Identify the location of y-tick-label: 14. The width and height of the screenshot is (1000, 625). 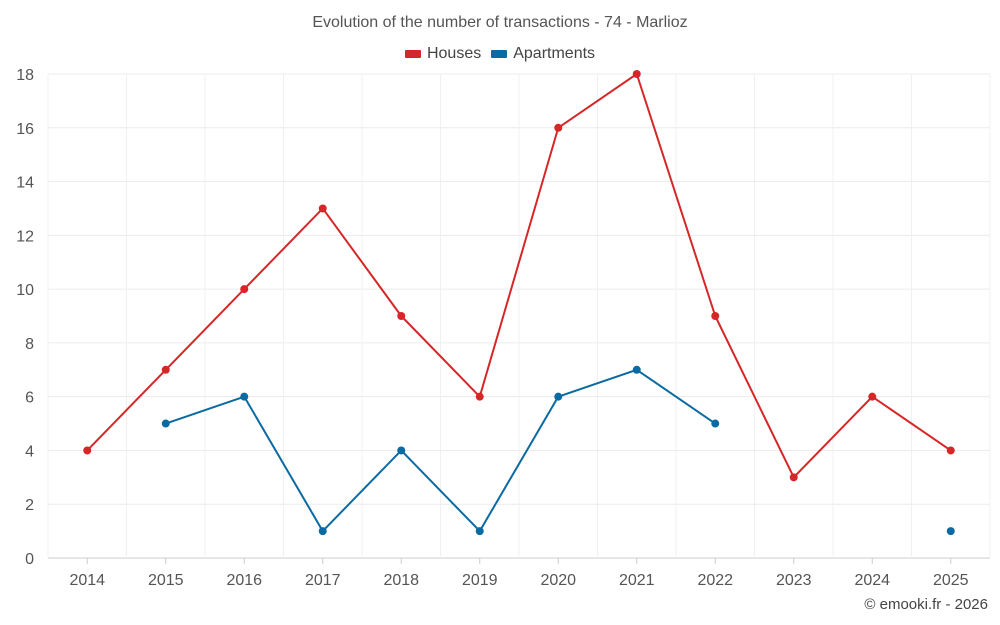
(25, 183).